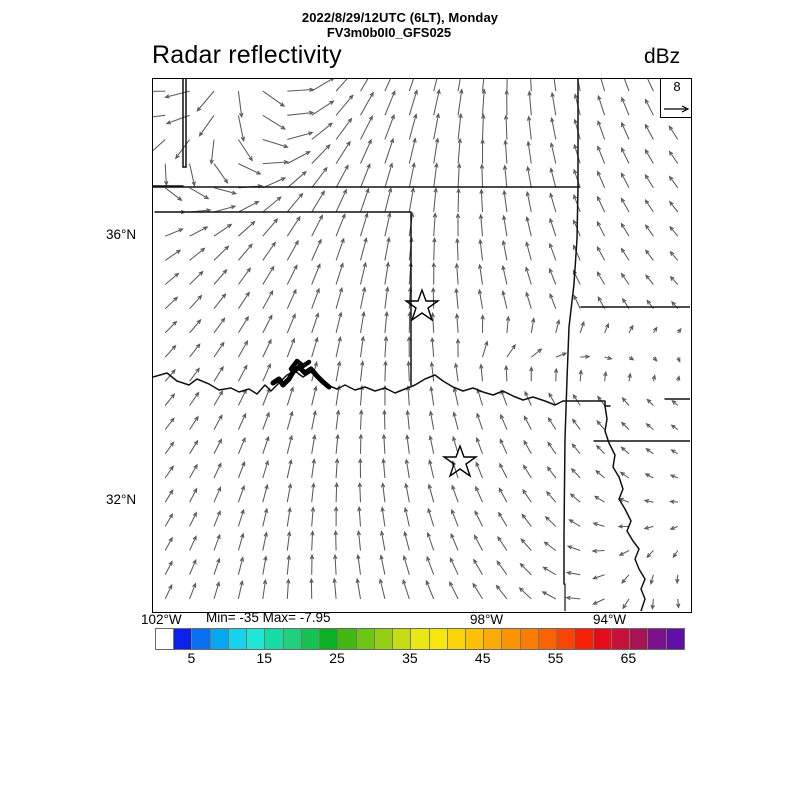 This screenshot has width=800, height=800. I want to click on chart-datetime-title: 2022/8/29/12UTC (6LT), Monday, so click(400, 17).